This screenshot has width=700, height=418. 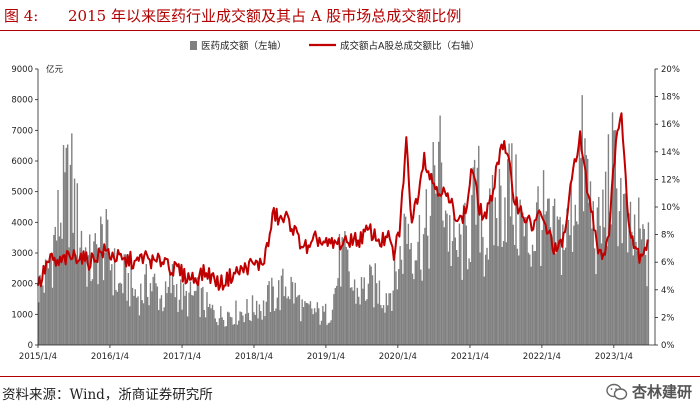 What do you see at coordinates (398, 357) in the screenshot?
I see `x-tick-label: 2020/1/4` at bounding box center [398, 357].